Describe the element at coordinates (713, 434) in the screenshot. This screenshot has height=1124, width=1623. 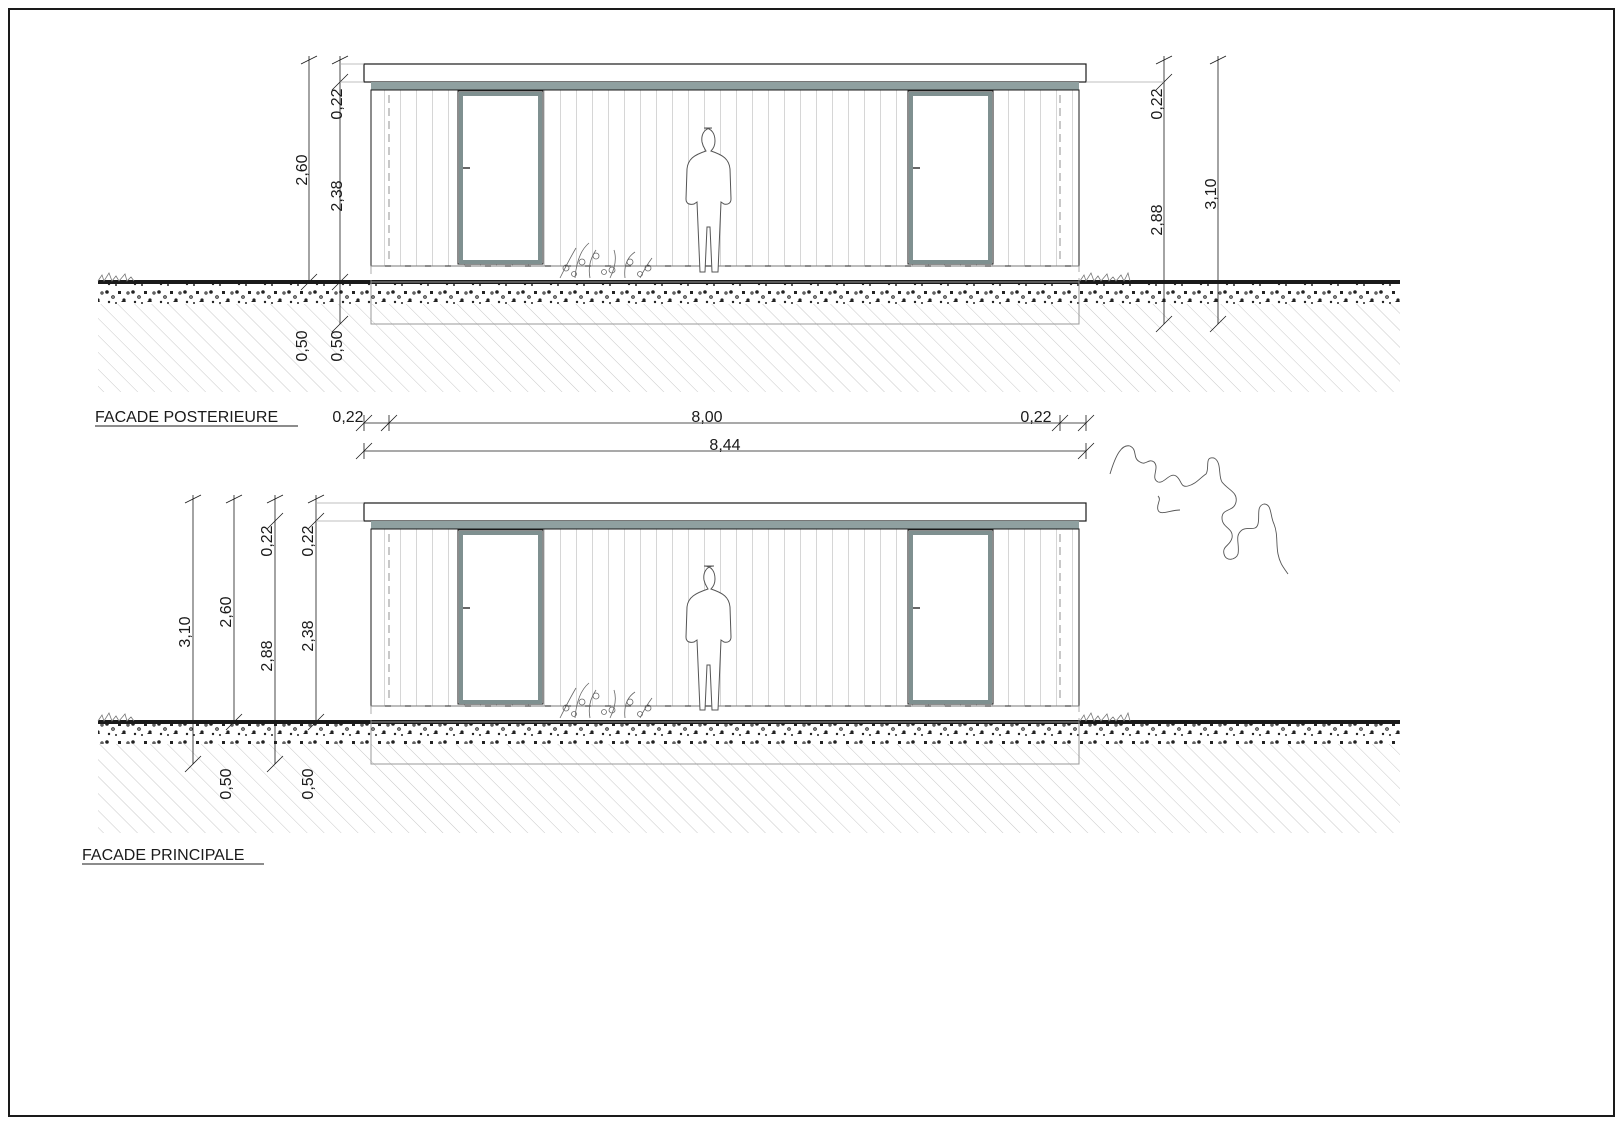
I see `horizontal-dimensions: 0,22 8,00 0,22 8,44` at that location.